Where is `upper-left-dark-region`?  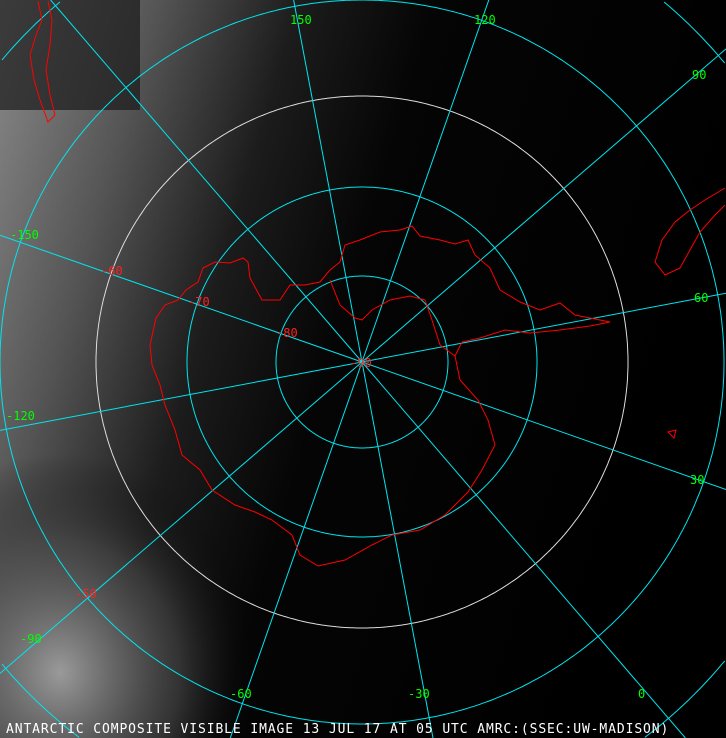 upper-left-dark-region is located at coordinates (70, 55).